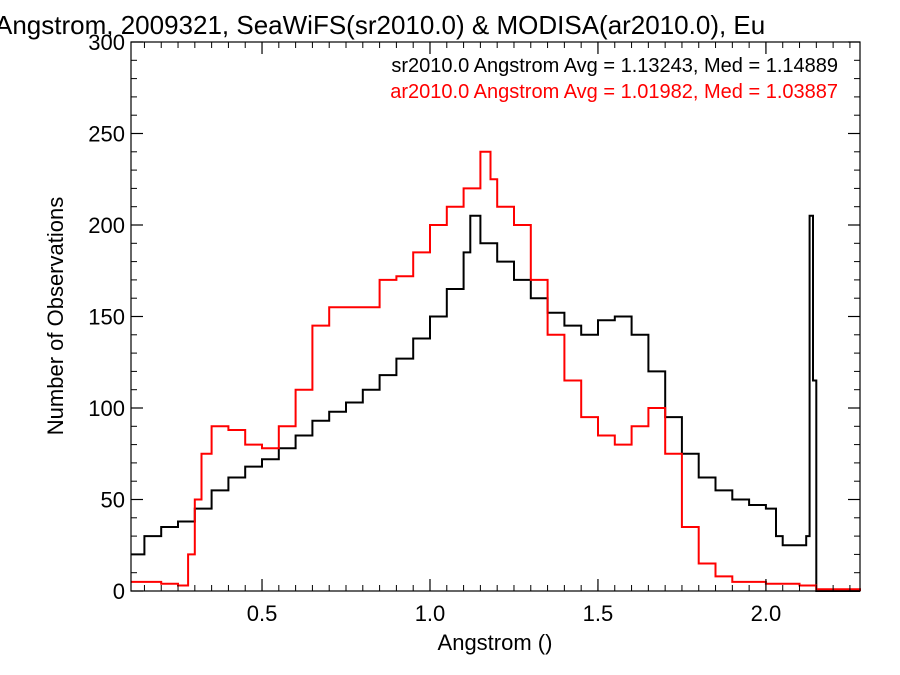  I want to click on x-tick-label: 1.5, so click(598, 613).